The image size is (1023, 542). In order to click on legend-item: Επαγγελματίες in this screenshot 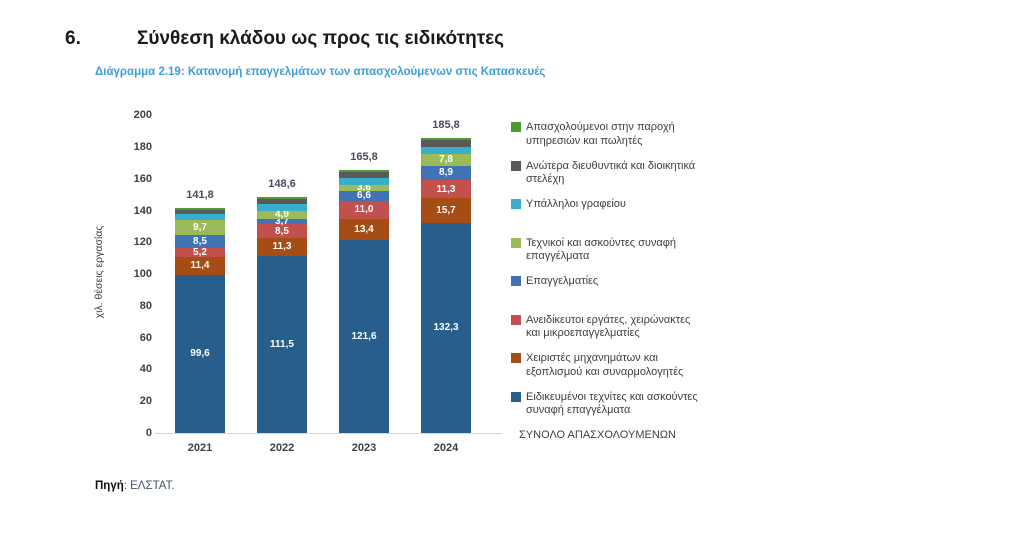, I will do `click(554, 282)`.